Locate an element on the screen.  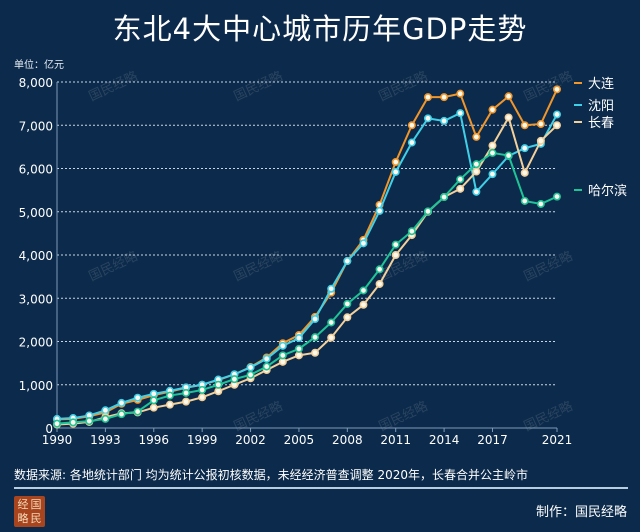
y-tick-label: 6,000 is located at coordinates (36, 170).